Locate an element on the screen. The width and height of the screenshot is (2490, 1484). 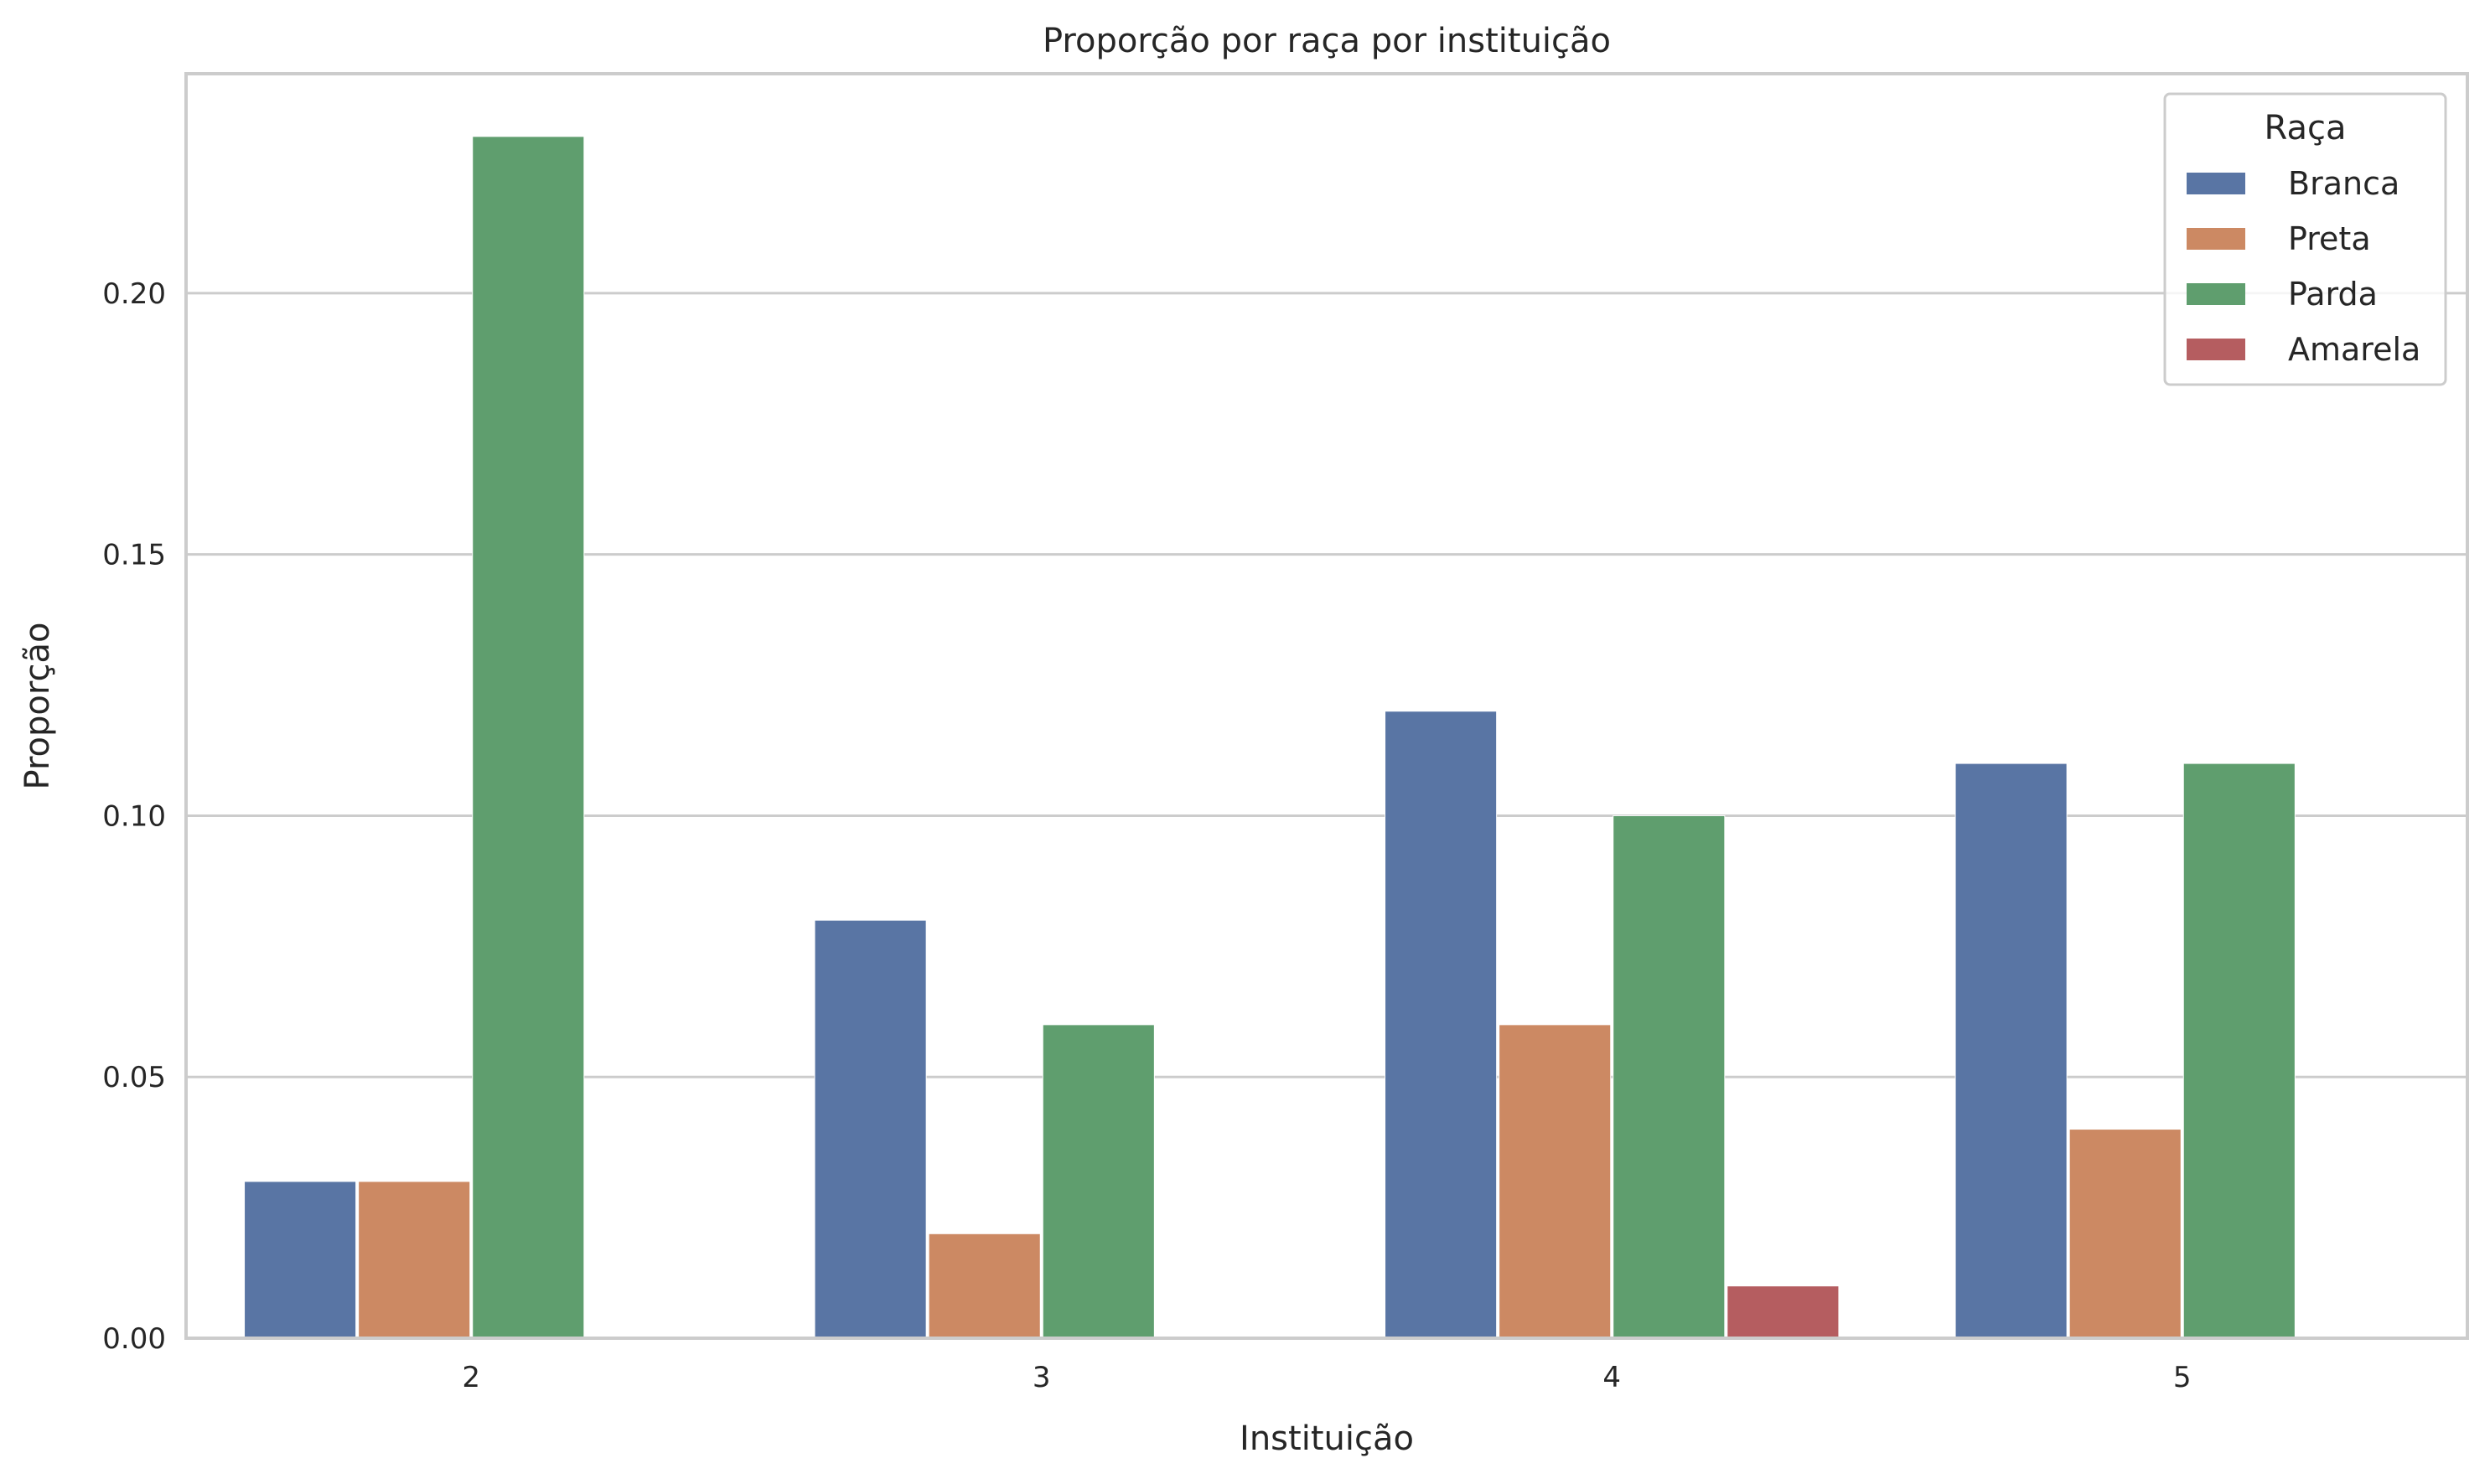
legend-box is located at coordinates (2305, 239).